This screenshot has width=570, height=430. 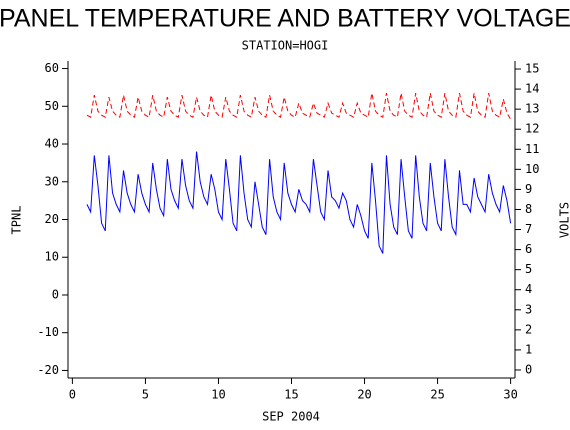 What do you see at coordinates (218, 395) in the screenshot?
I see `x-tick-label: 10` at bounding box center [218, 395].